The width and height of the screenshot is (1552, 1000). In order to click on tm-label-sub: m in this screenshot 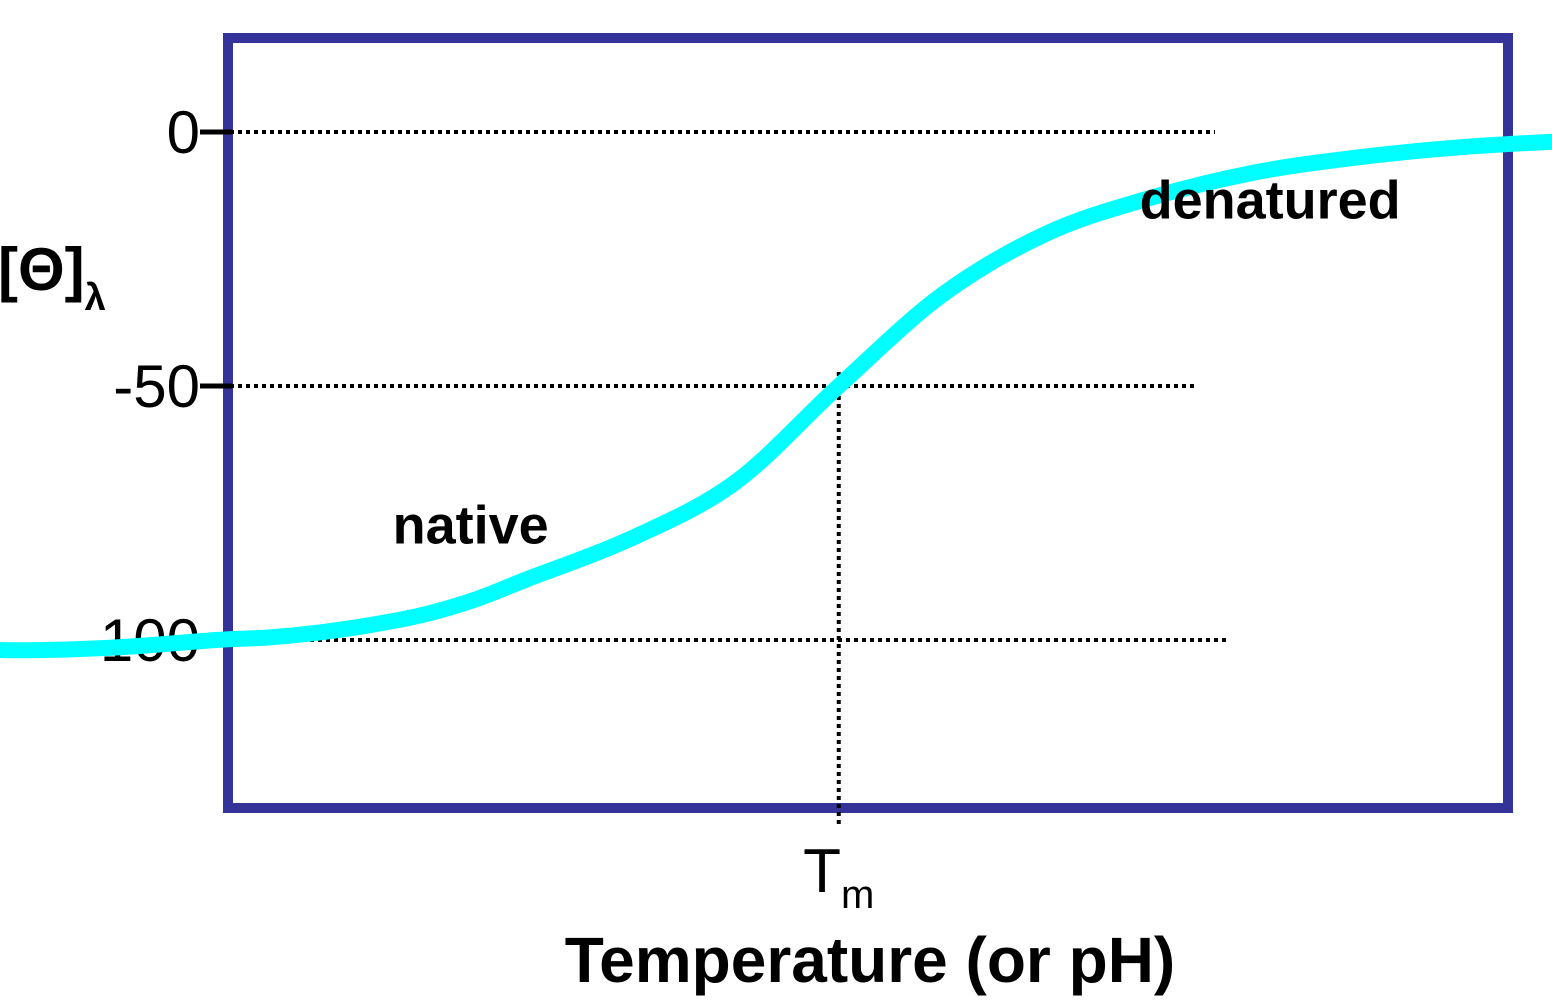, I will do `click(857, 895)`.